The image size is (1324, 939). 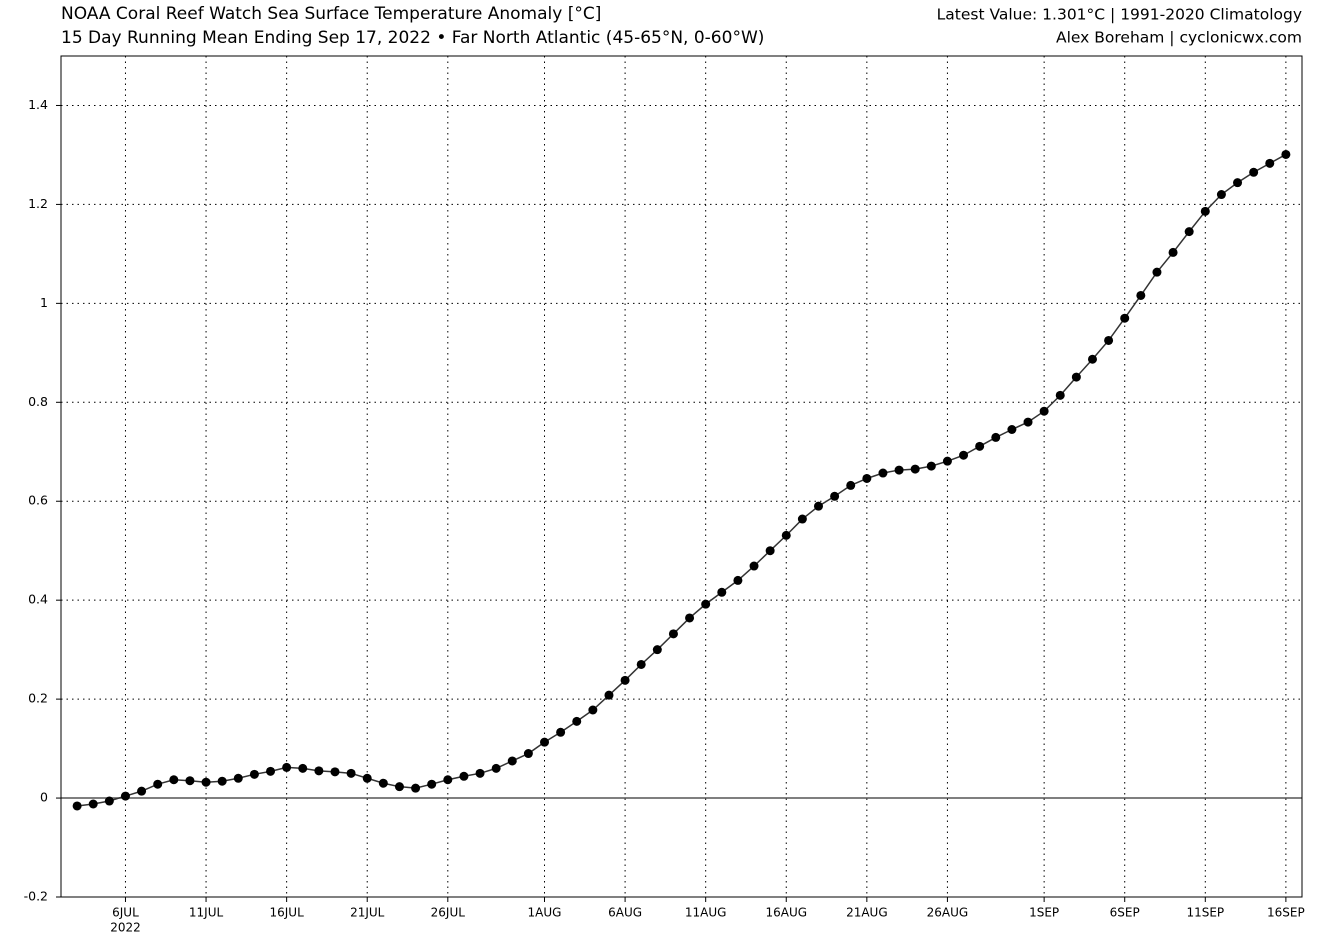 I want to click on y-tick-label: 0, so click(x=44, y=797).